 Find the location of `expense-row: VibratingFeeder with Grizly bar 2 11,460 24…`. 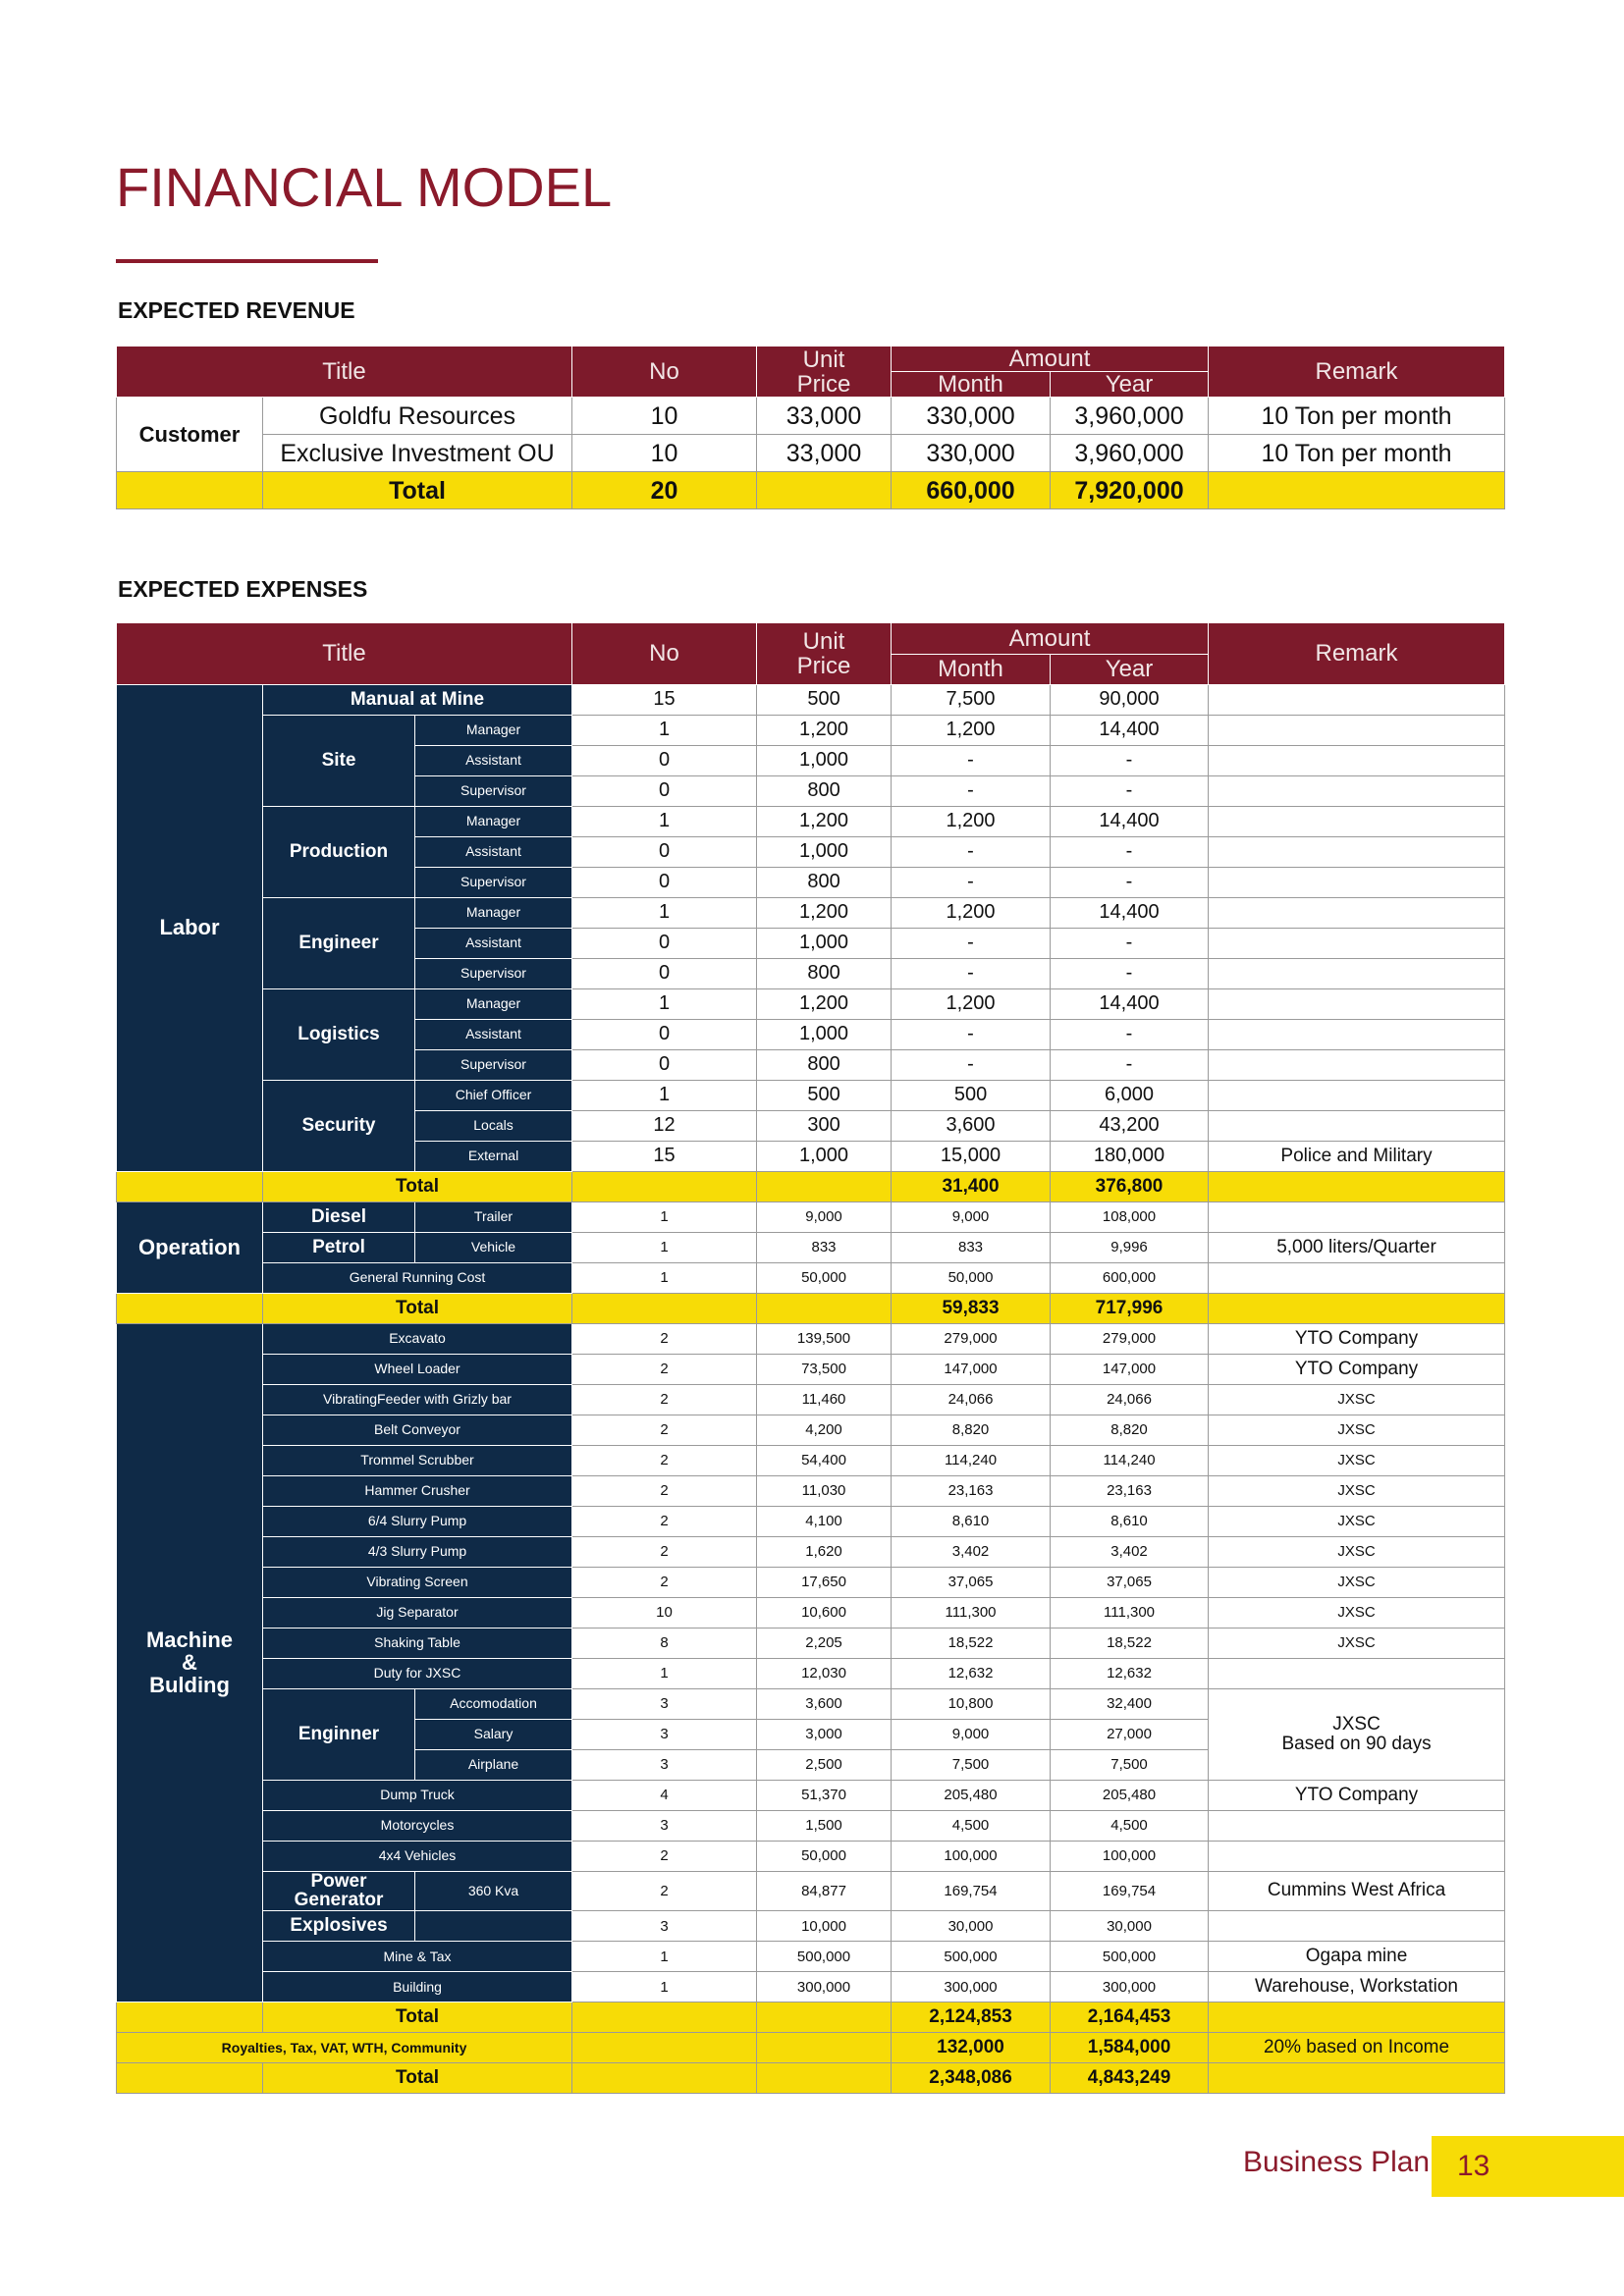

expense-row: VibratingFeeder with Grizly bar 2 11,460 24… is located at coordinates (811, 1399).